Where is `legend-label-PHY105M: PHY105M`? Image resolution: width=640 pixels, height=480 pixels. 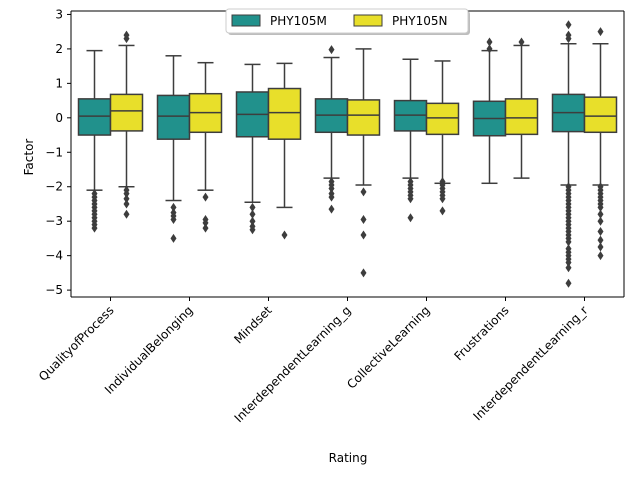
legend-label-PHY105M: PHY105M is located at coordinates (298, 21).